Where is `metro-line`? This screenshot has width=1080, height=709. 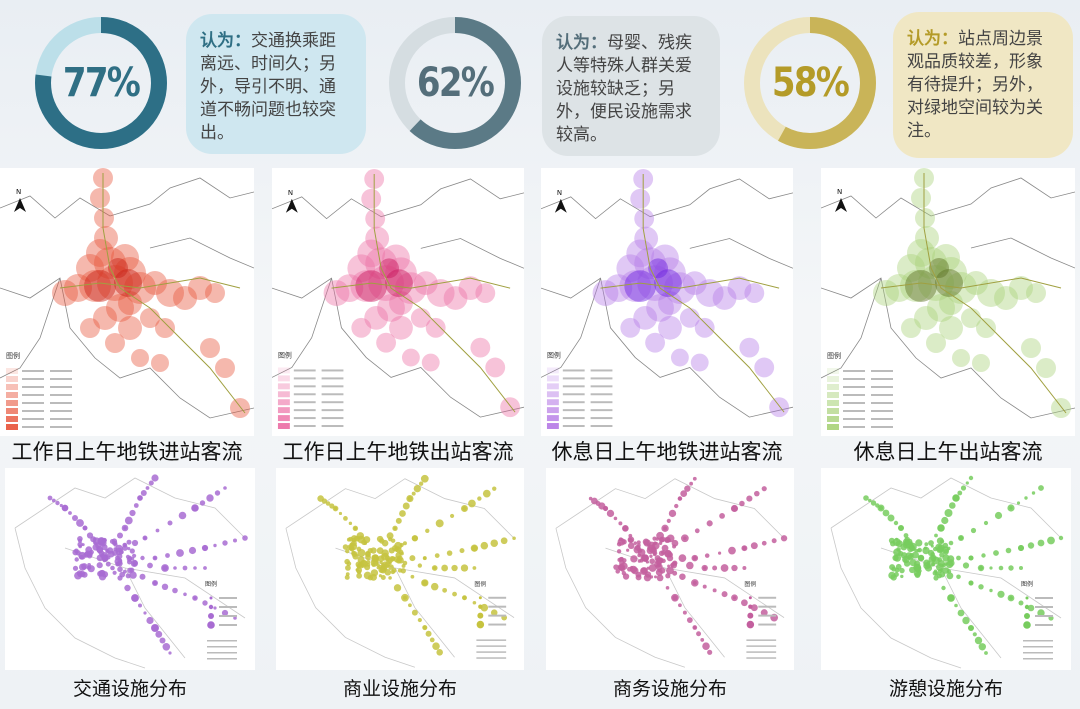 metro-line is located at coordinates (690, 283).